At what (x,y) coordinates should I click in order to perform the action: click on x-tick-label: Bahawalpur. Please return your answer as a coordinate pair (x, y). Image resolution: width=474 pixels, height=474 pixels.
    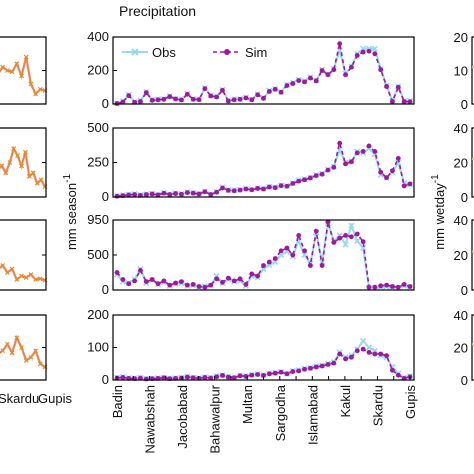
    Looking at the image, I should click on (215, 418).